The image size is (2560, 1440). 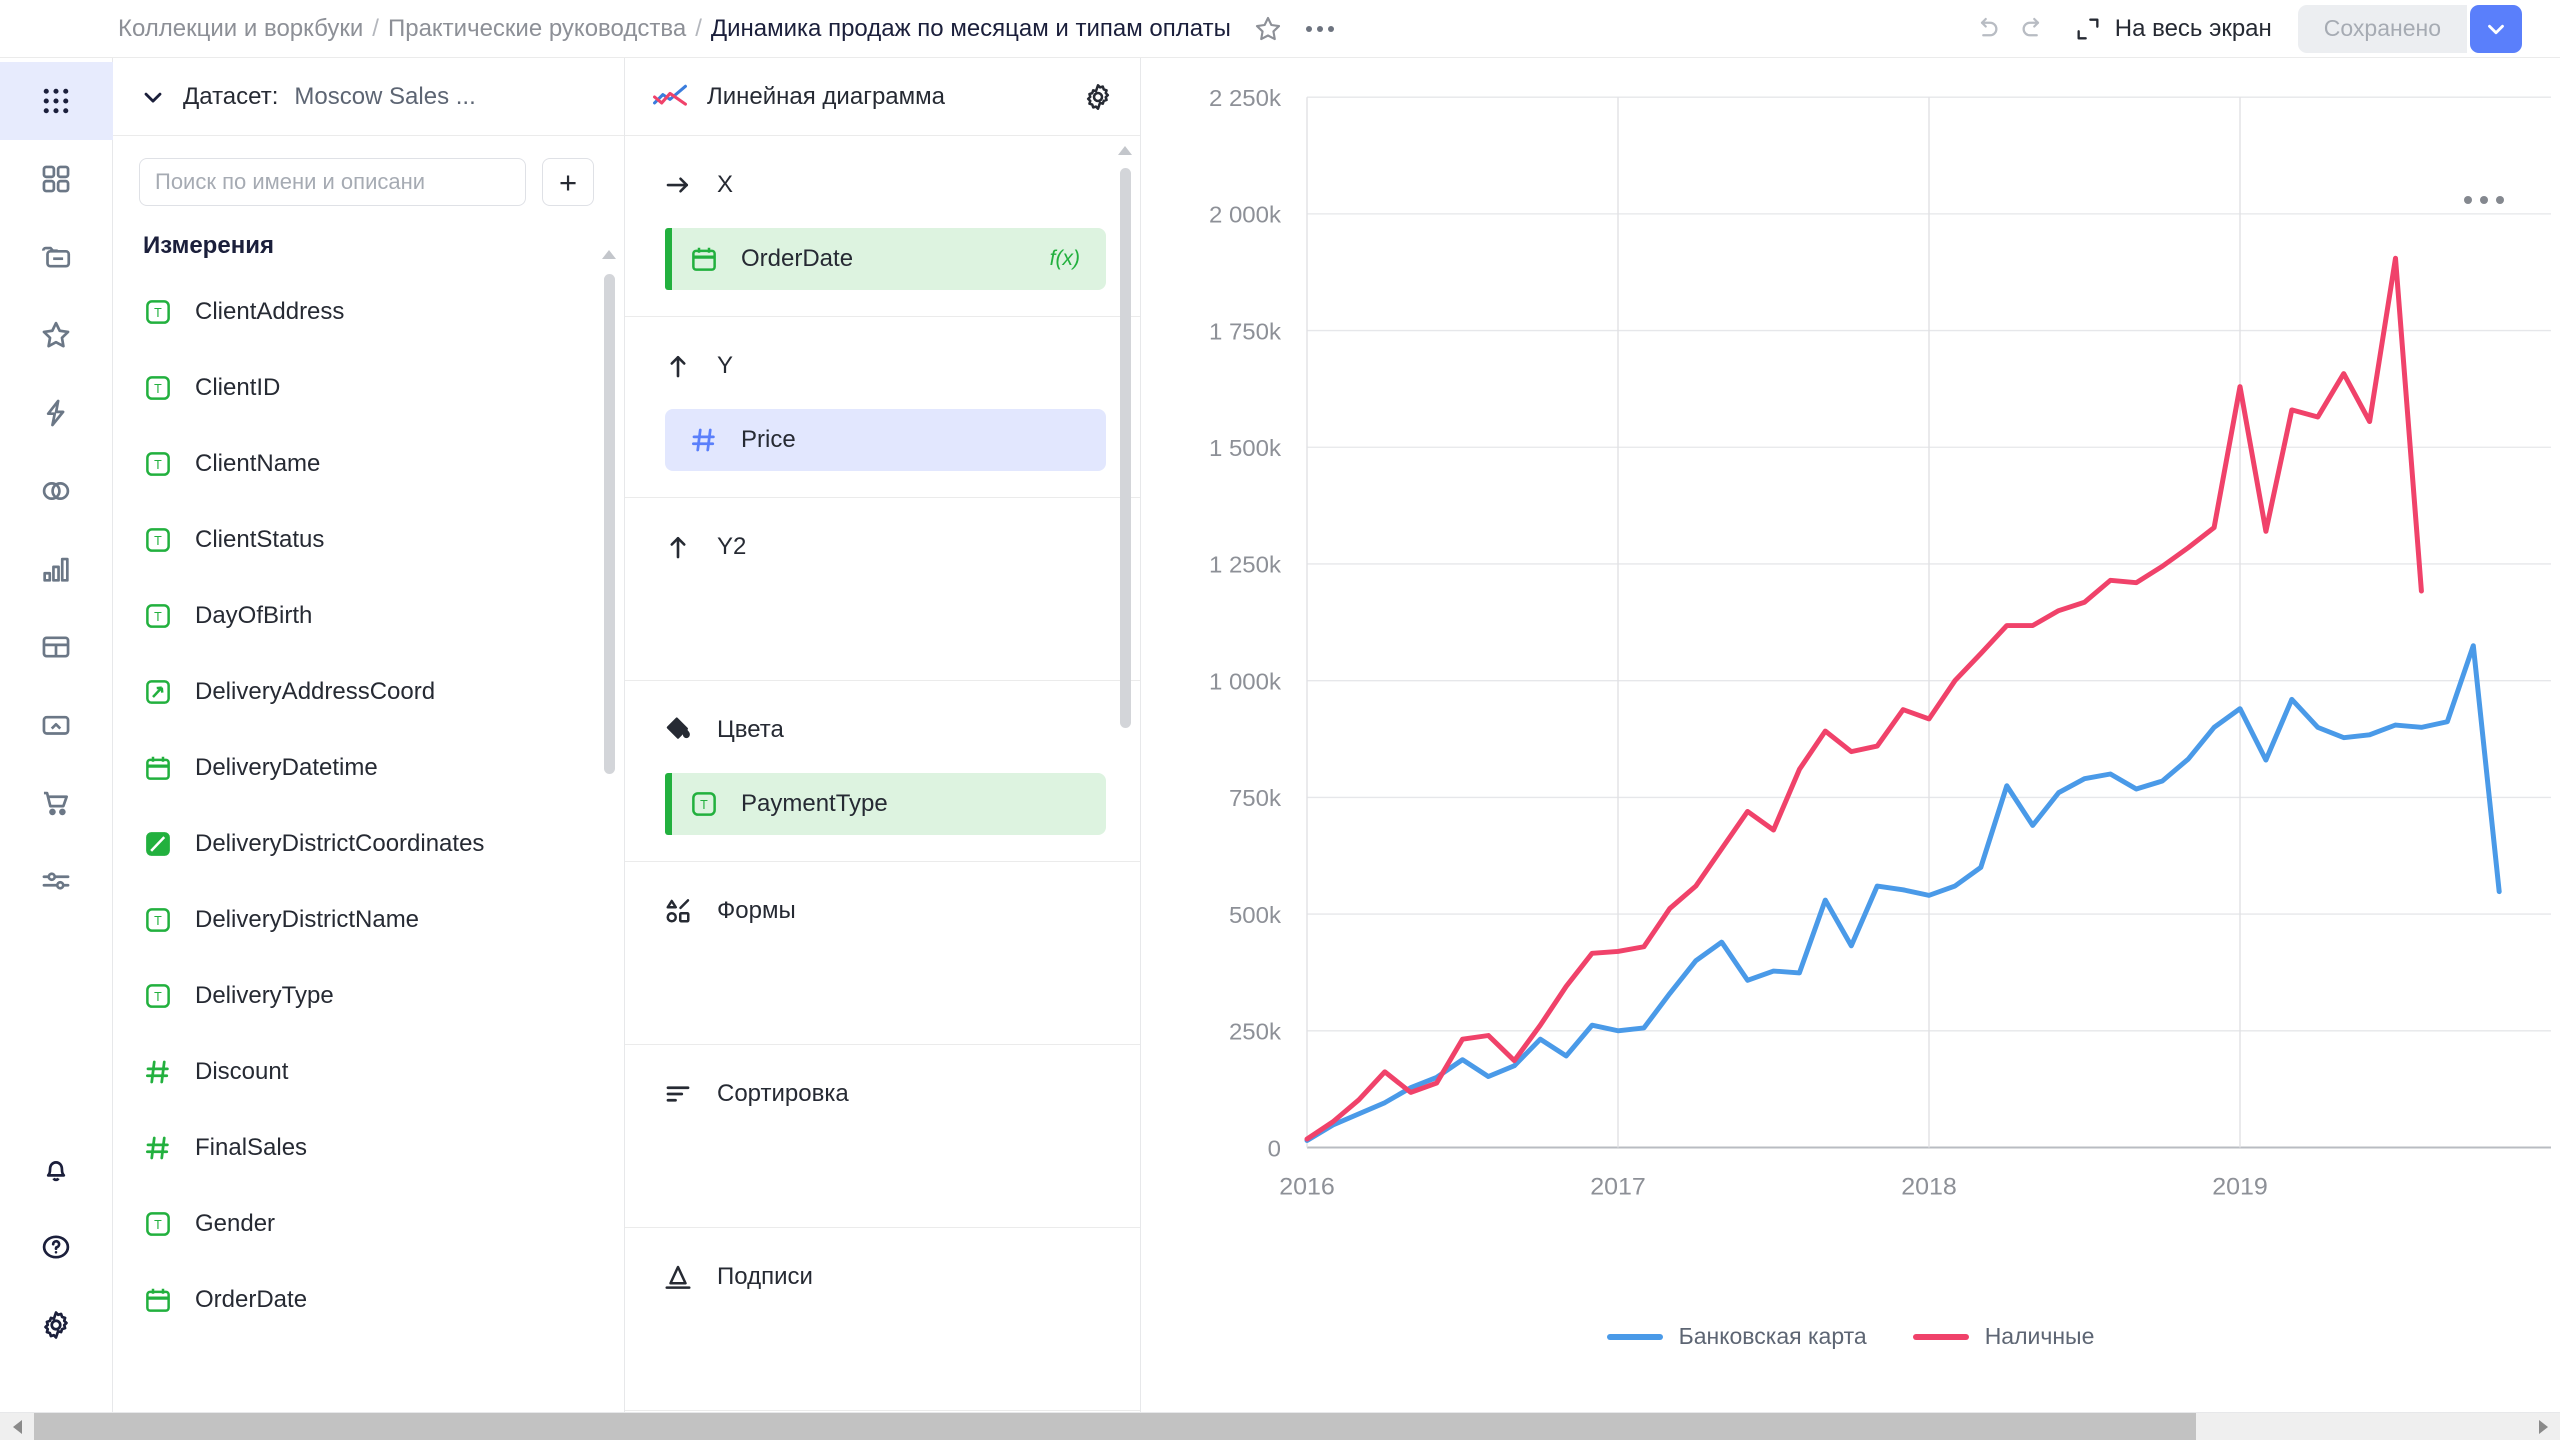 What do you see at coordinates (1098, 97) in the screenshot?
I see `gear-icon` at bounding box center [1098, 97].